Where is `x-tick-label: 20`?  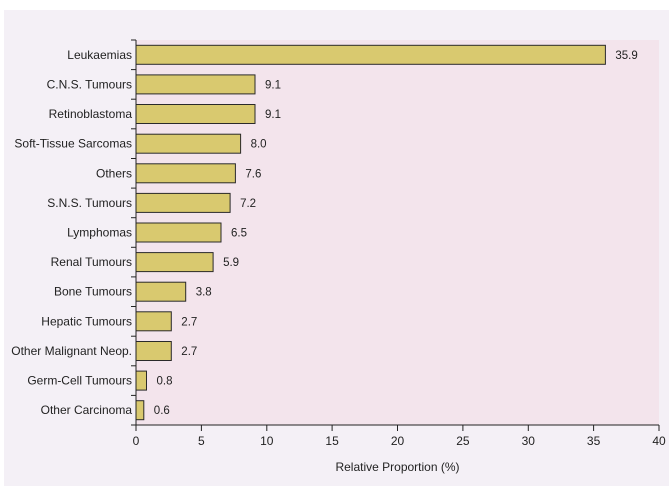 x-tick-label: 20 is located at coordinates (398, 441).